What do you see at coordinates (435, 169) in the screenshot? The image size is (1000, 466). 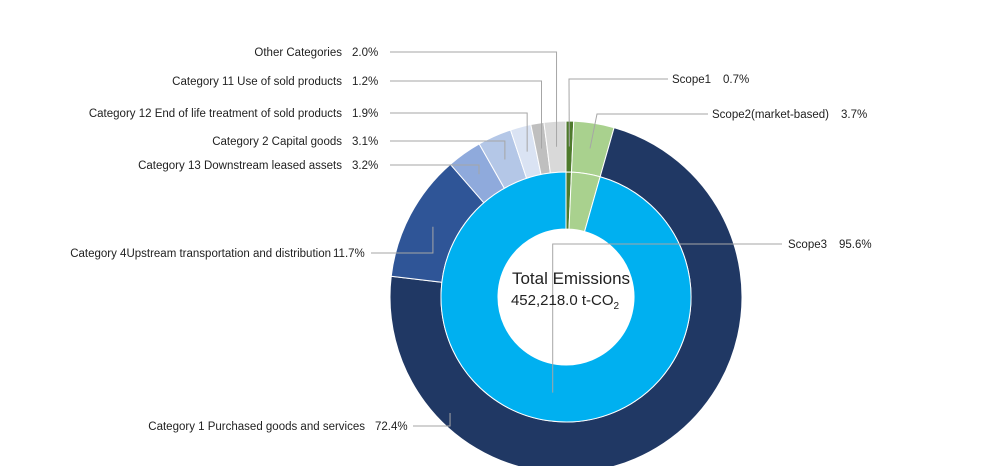 I see `leader-line-category-13-downstream-leased-assets` at bounding box center [435, 169].